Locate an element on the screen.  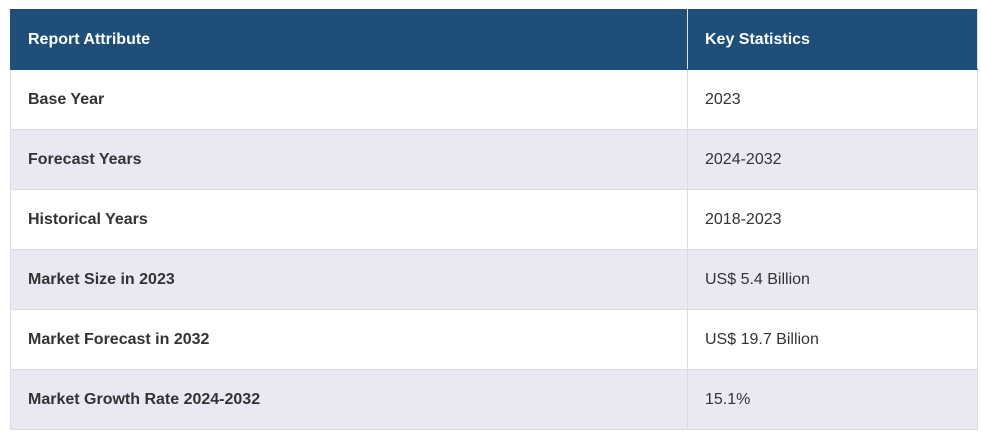
table-row: Base Year 2023 is located at coordinates (494, 99).